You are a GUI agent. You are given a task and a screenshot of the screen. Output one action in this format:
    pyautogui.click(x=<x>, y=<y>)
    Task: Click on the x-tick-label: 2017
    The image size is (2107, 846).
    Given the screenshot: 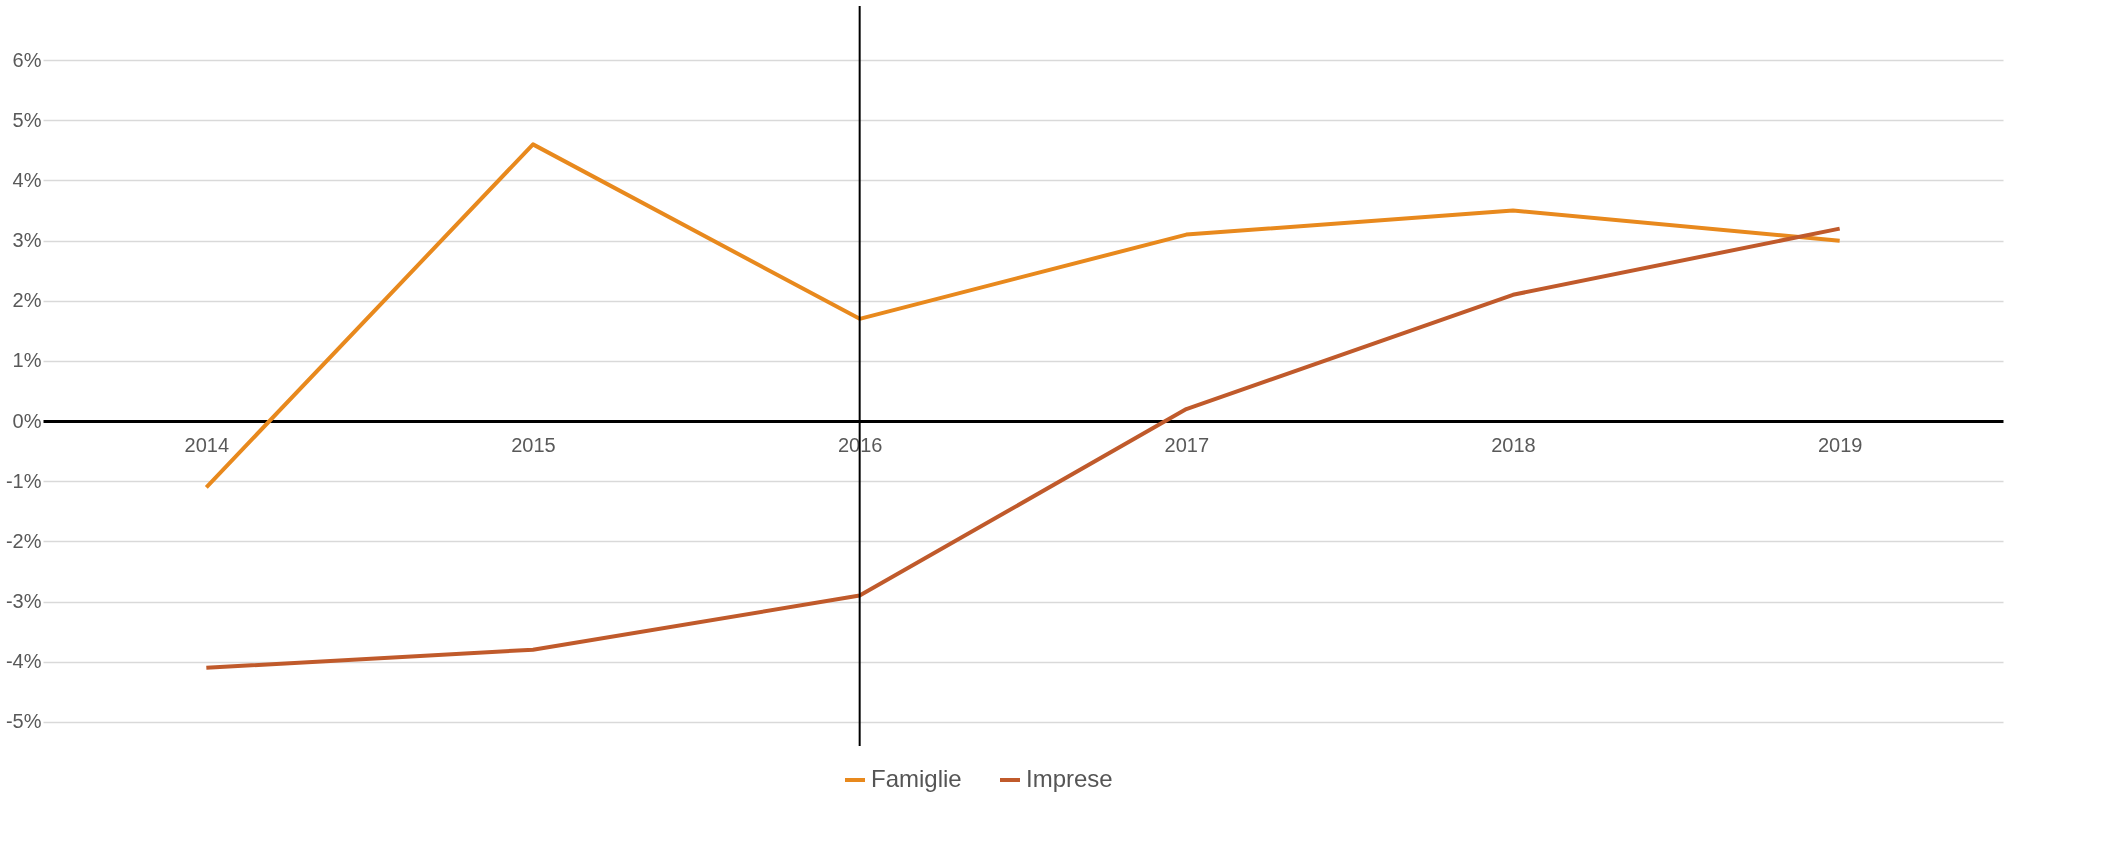 What is the action you would take?
    pyautogui.click(x=1187, y=444)
    